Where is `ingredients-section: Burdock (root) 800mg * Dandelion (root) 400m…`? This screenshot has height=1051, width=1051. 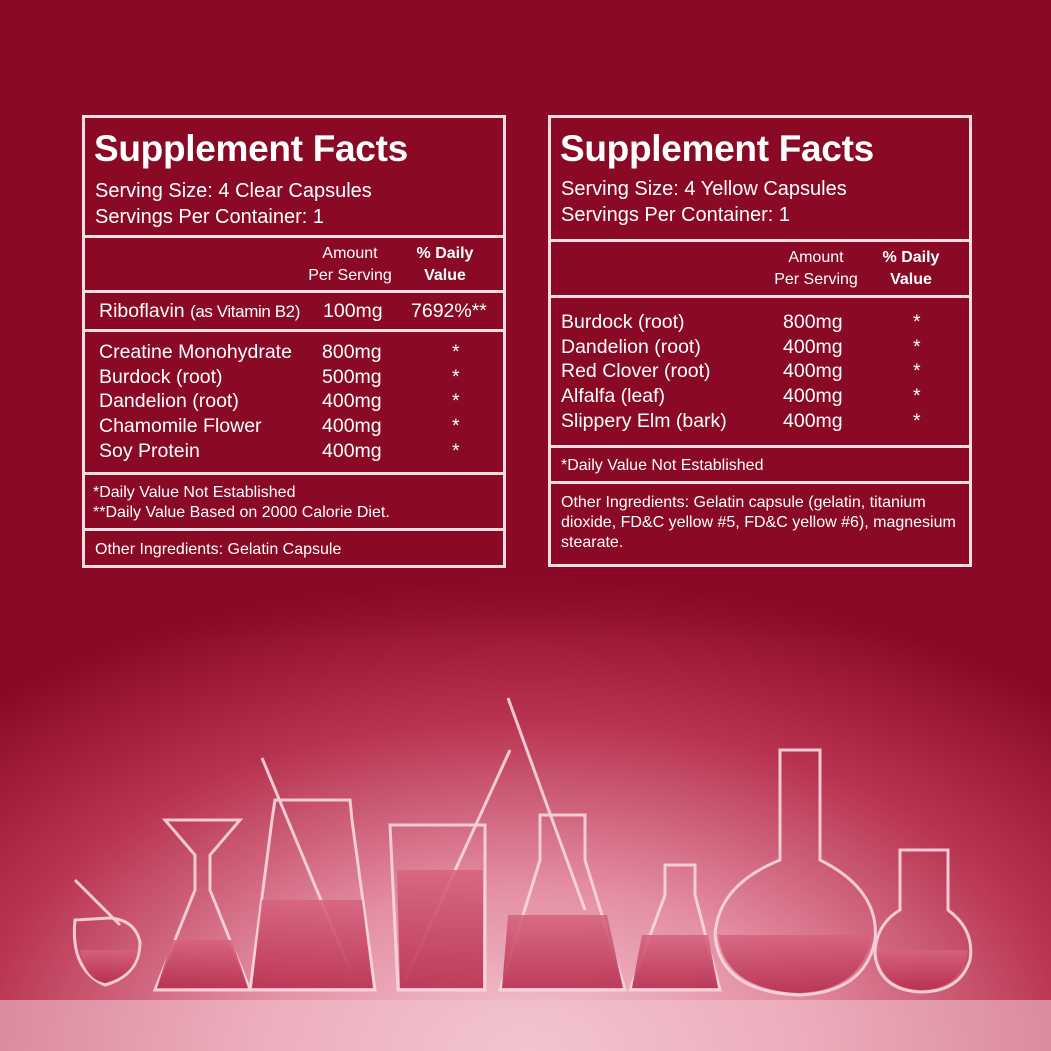
ingredients-section: Burdock (root) 800mg * Dandelion (root) 400m… is located at coordinates (760, 373).